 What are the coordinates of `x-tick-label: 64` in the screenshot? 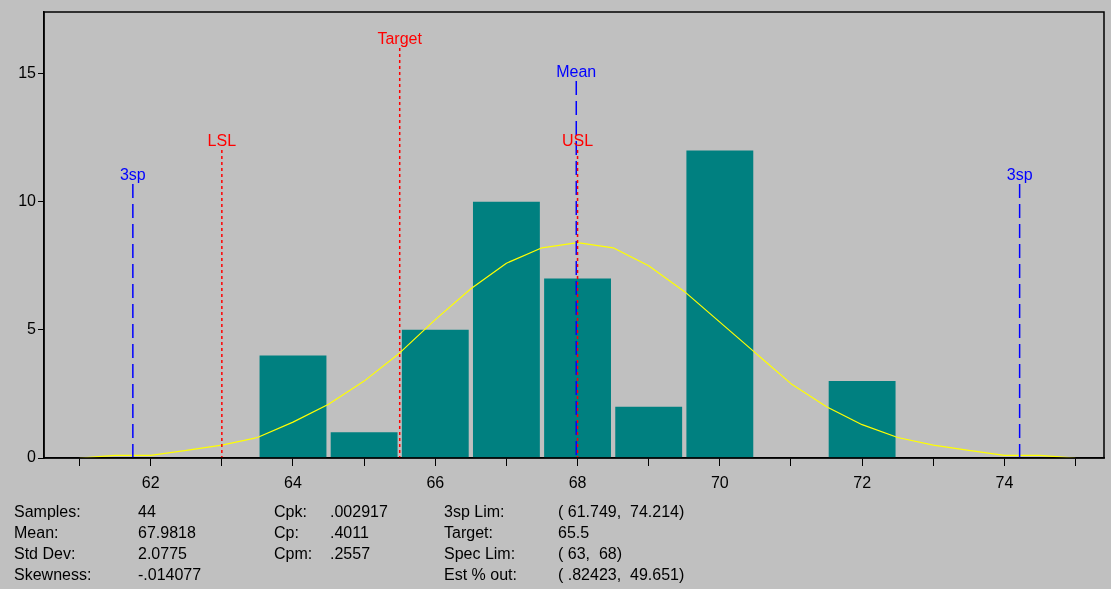 It's located at (293, 483).